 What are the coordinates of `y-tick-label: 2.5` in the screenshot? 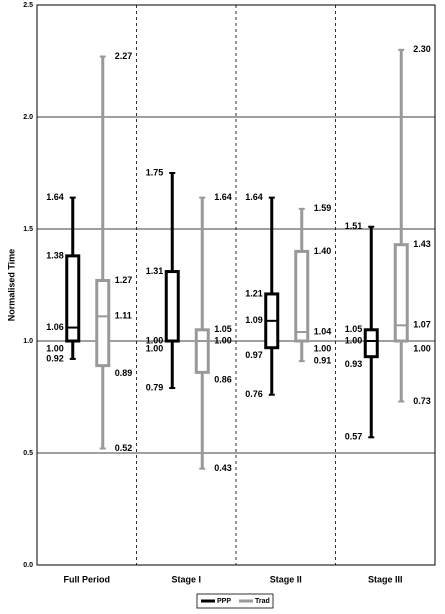 It's located at (28, 5).